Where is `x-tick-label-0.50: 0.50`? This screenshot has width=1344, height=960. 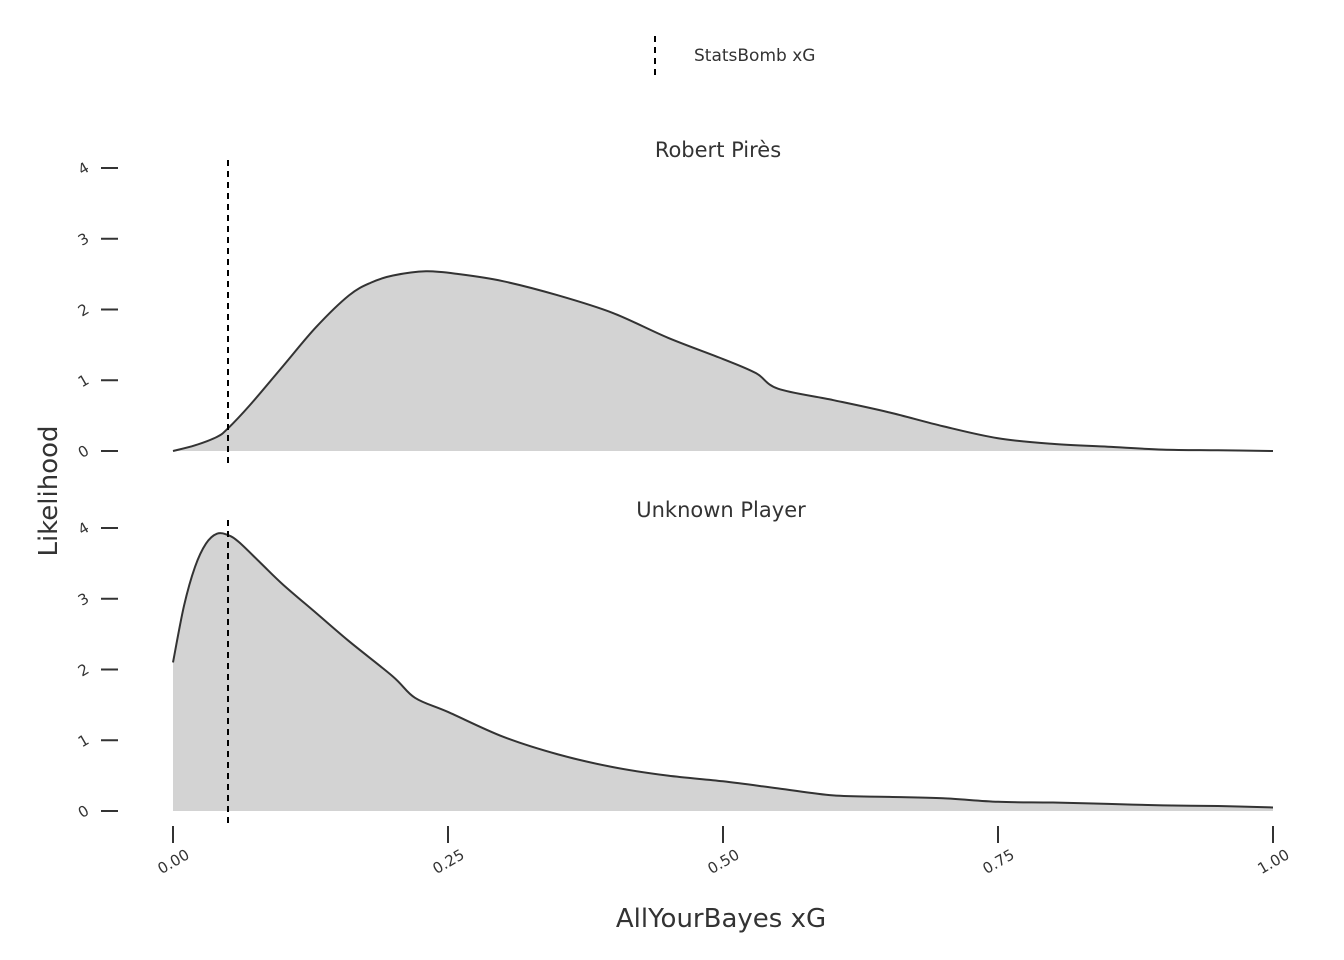
x-tick-label-0.50: 0.50 is located at coordinates (724, 862).